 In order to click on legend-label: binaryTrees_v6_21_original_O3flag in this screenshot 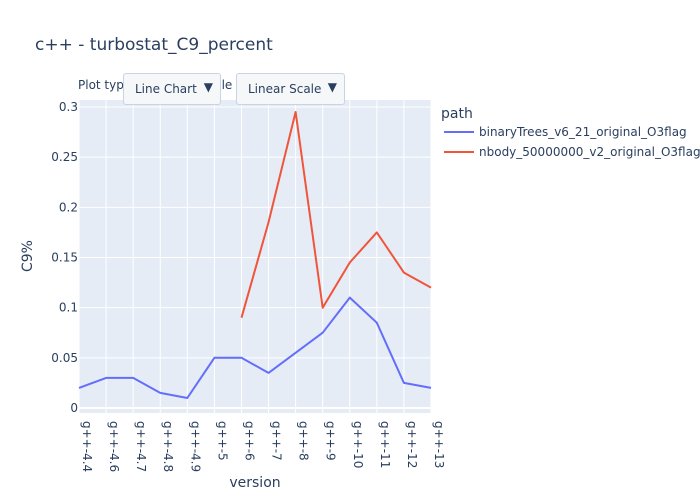, I will do `click(583, 132)`.